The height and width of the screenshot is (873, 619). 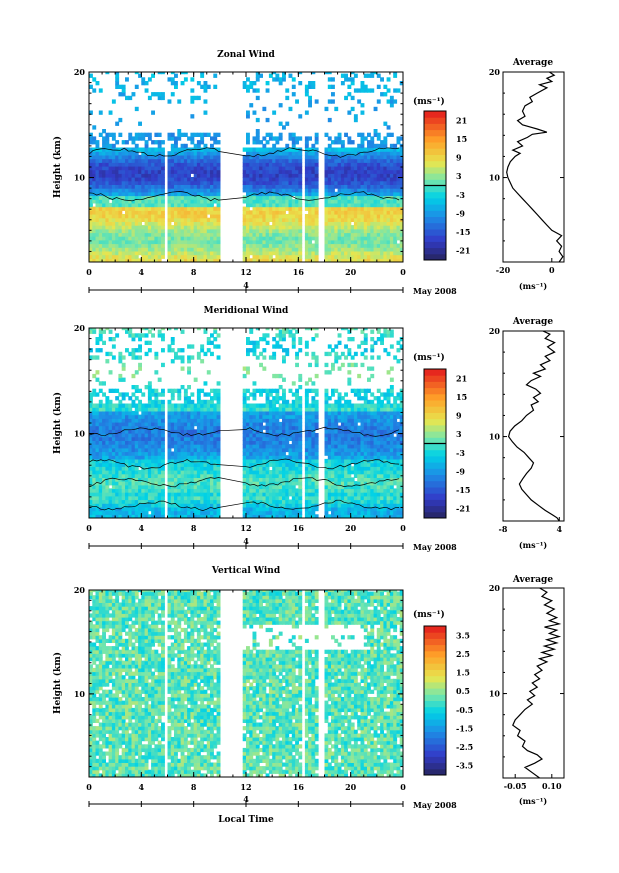 I want to click on colorbar-swatch, so click(x=435, y=207).